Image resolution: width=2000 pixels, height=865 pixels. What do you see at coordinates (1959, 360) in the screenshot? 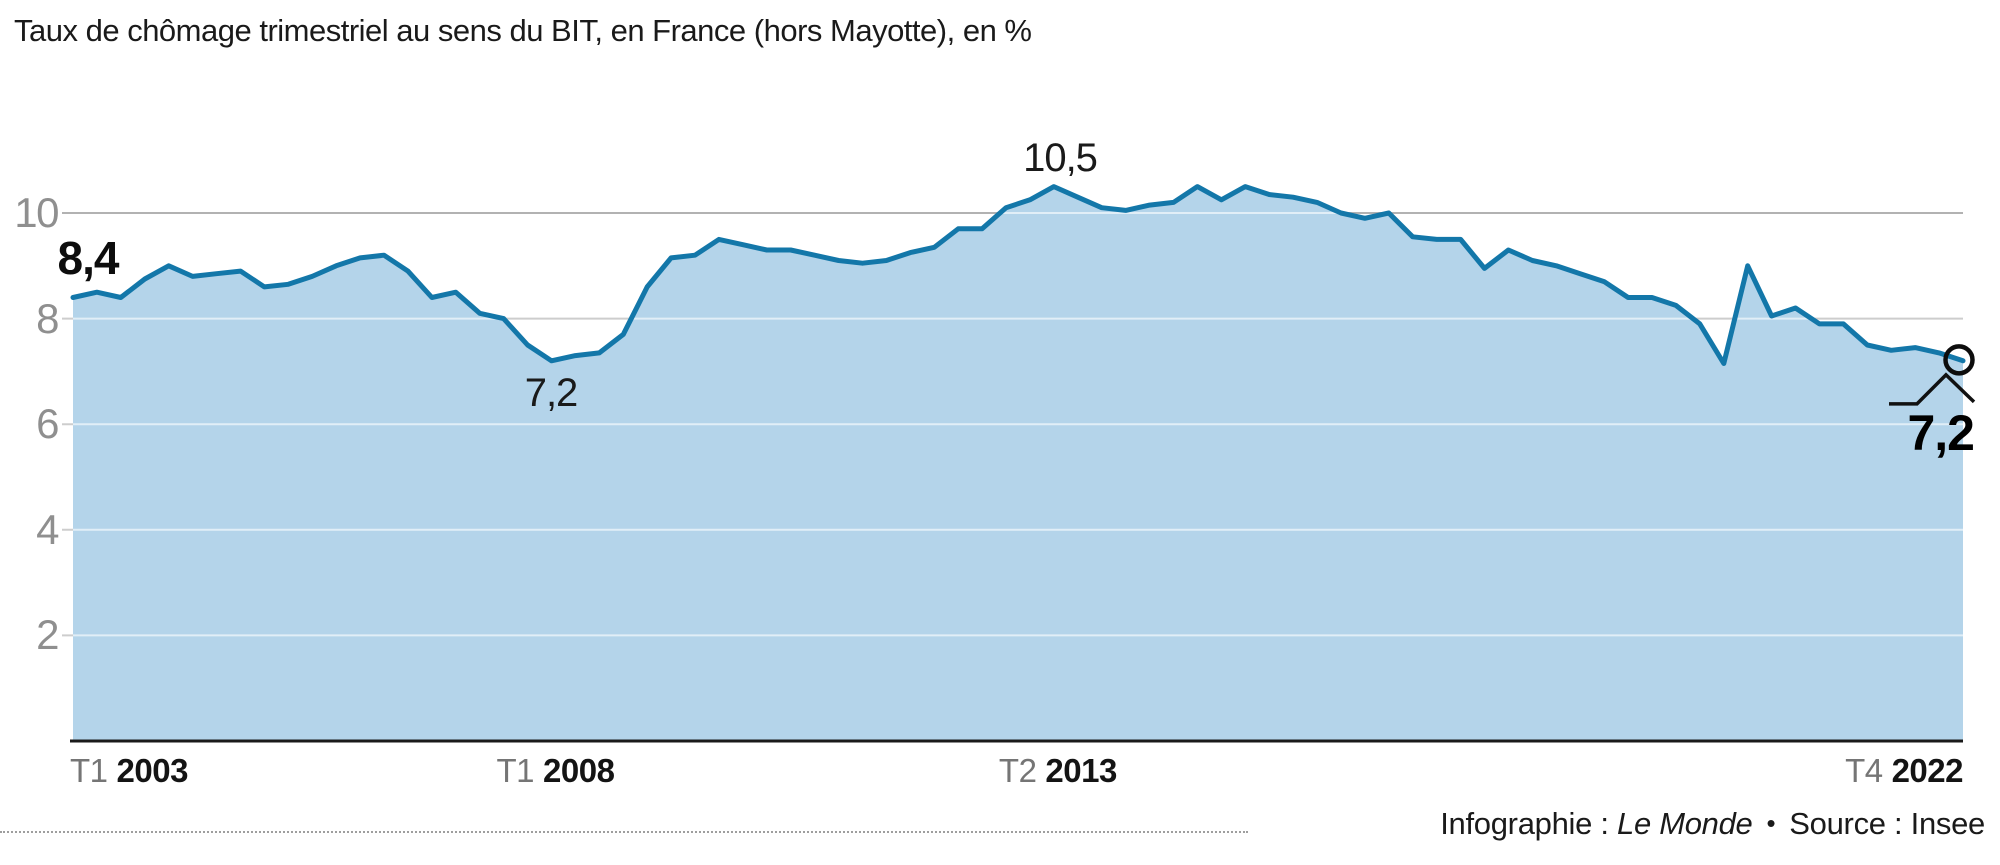
I see `end-point-marker` at bounding box center [1959, 360].